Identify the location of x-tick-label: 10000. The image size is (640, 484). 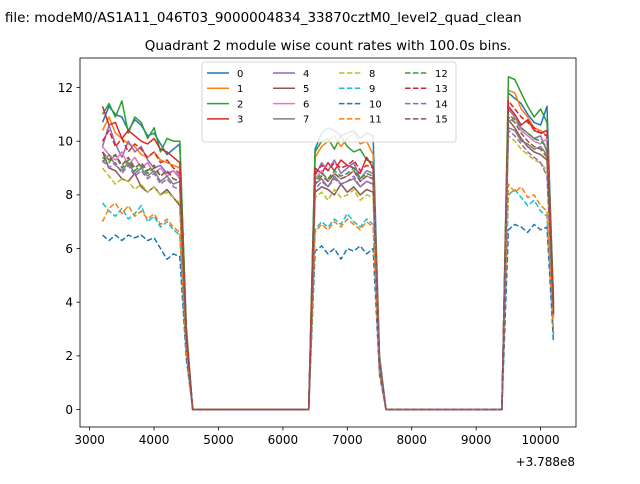
(540, 440).